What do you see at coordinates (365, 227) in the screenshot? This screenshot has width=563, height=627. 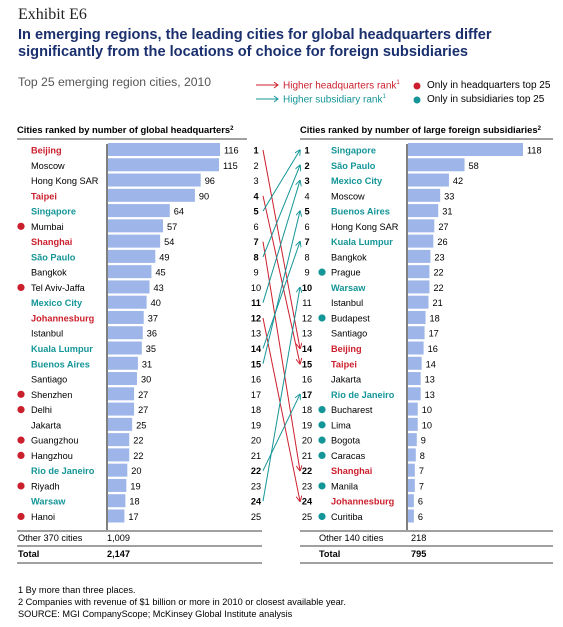 I see `city-label: Hong Kong SAR` at bounding box center [365, 227].